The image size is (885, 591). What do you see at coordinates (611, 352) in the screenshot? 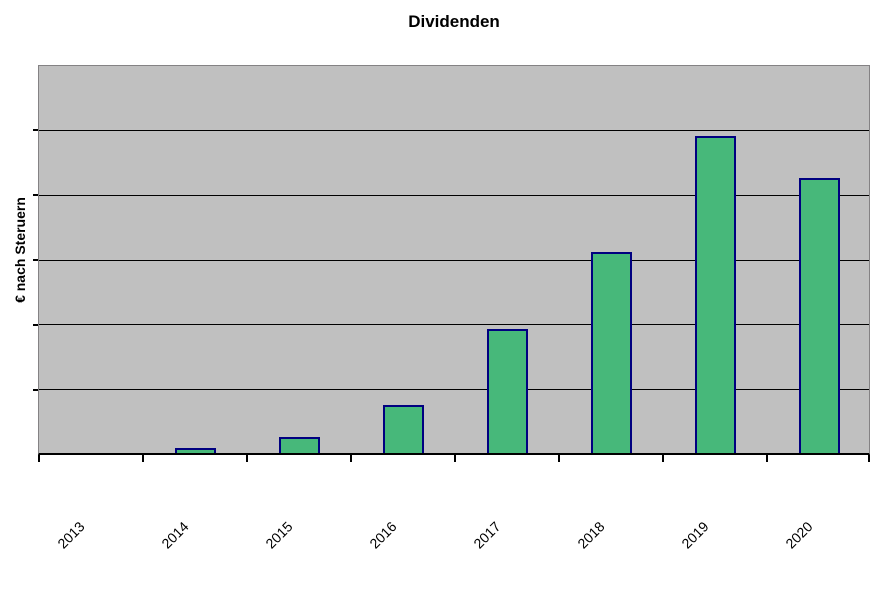
I see `bar-2018` at bounding box center [611, 352].